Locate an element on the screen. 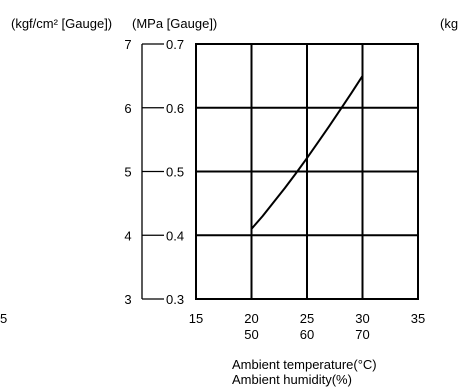 This screenshot has width=467, height=390. x-humidity-tick-label: 70 is located at coordinates (362, 334).